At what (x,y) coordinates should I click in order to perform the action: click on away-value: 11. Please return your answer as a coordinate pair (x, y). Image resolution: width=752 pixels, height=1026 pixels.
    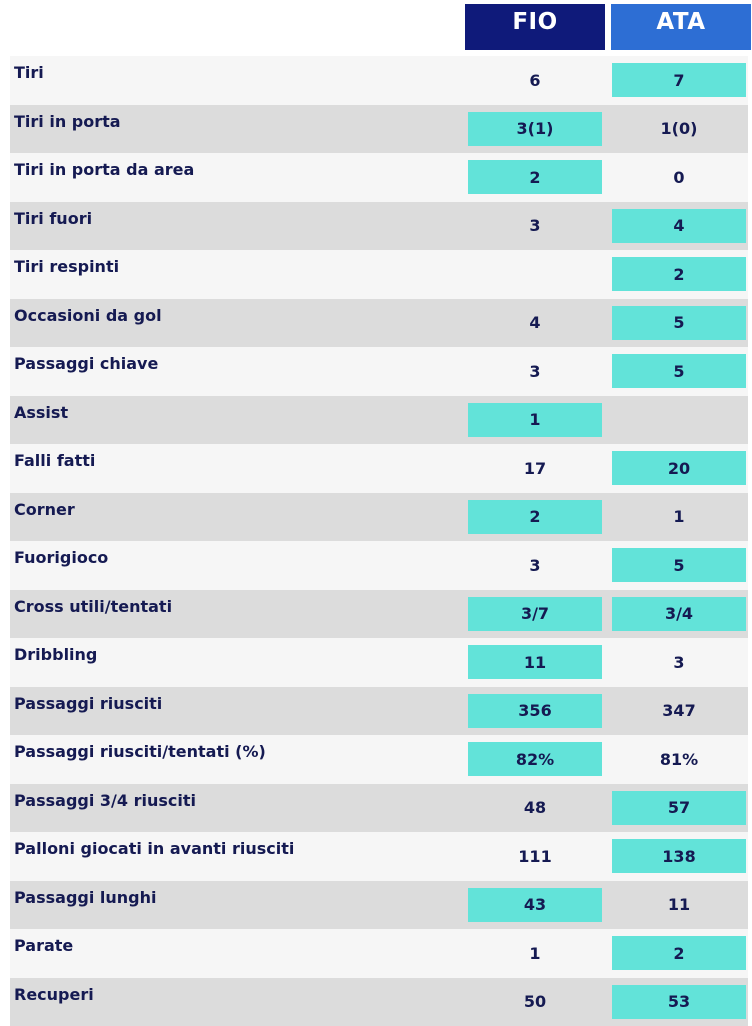
    Looking at the image, I should click on (679, 905).